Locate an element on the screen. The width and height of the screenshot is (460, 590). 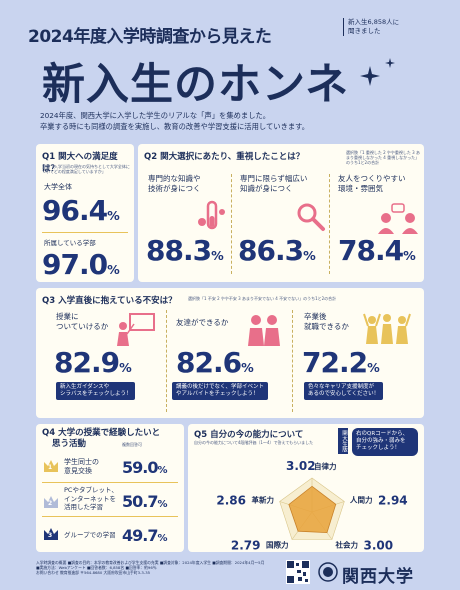
respondent-badge: 新入生6,858人に 聞きました is located at coordinates (390, 27).